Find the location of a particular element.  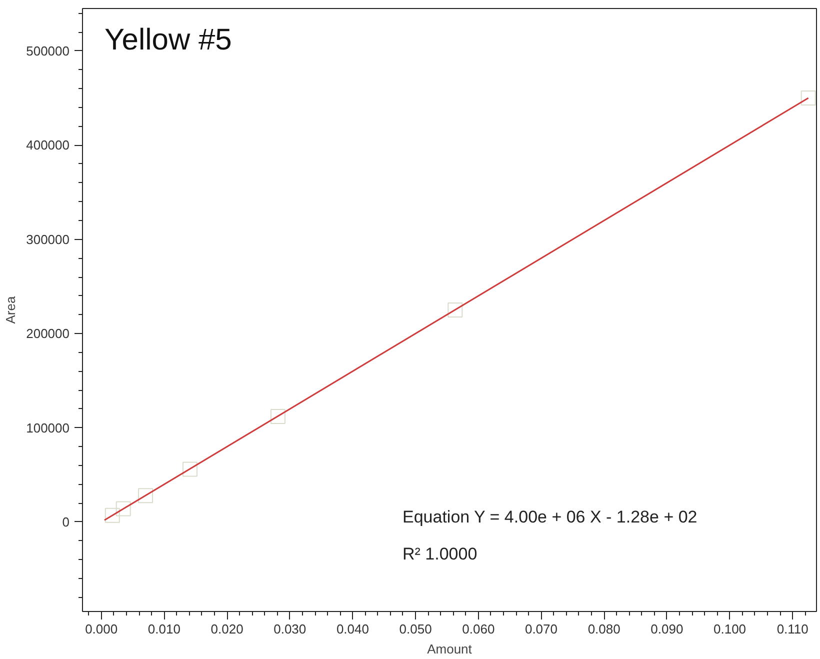

y-tick-label: 400000 is located at coordinates (48, 145).